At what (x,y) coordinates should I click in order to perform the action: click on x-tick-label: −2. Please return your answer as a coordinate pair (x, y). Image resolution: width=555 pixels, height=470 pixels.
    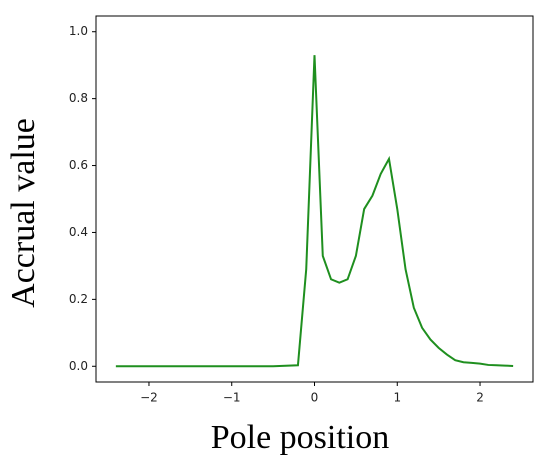
    Looking at the image, I should click on (149, 398).